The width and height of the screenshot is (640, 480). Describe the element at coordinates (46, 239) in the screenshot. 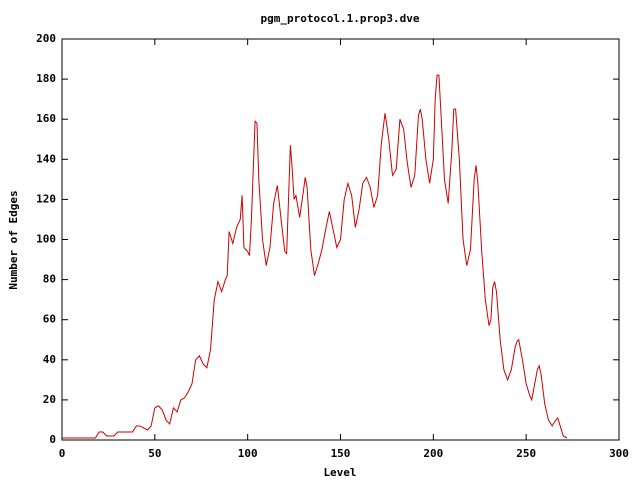

I see `y-tick-label: 100` at that location.